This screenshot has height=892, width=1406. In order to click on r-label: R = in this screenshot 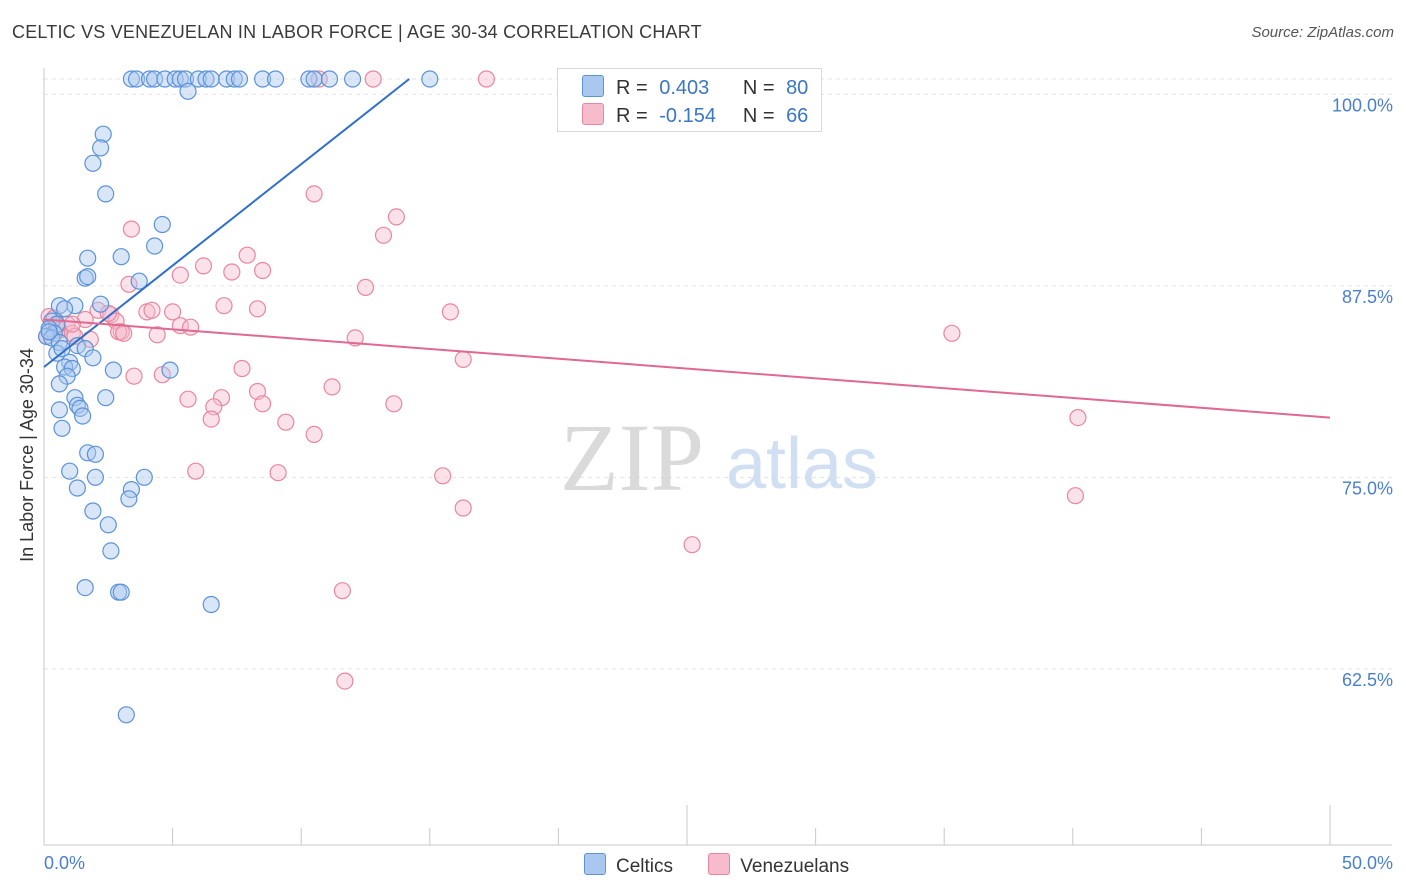, I will do `click(632, 88)`.